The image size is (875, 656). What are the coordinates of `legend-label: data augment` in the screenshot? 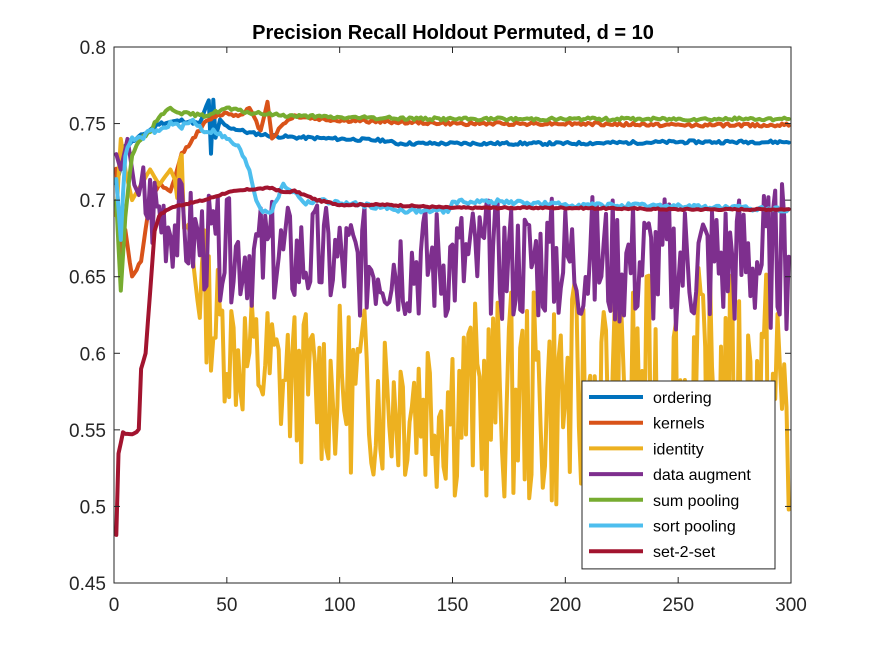 It's located at (702, 475).